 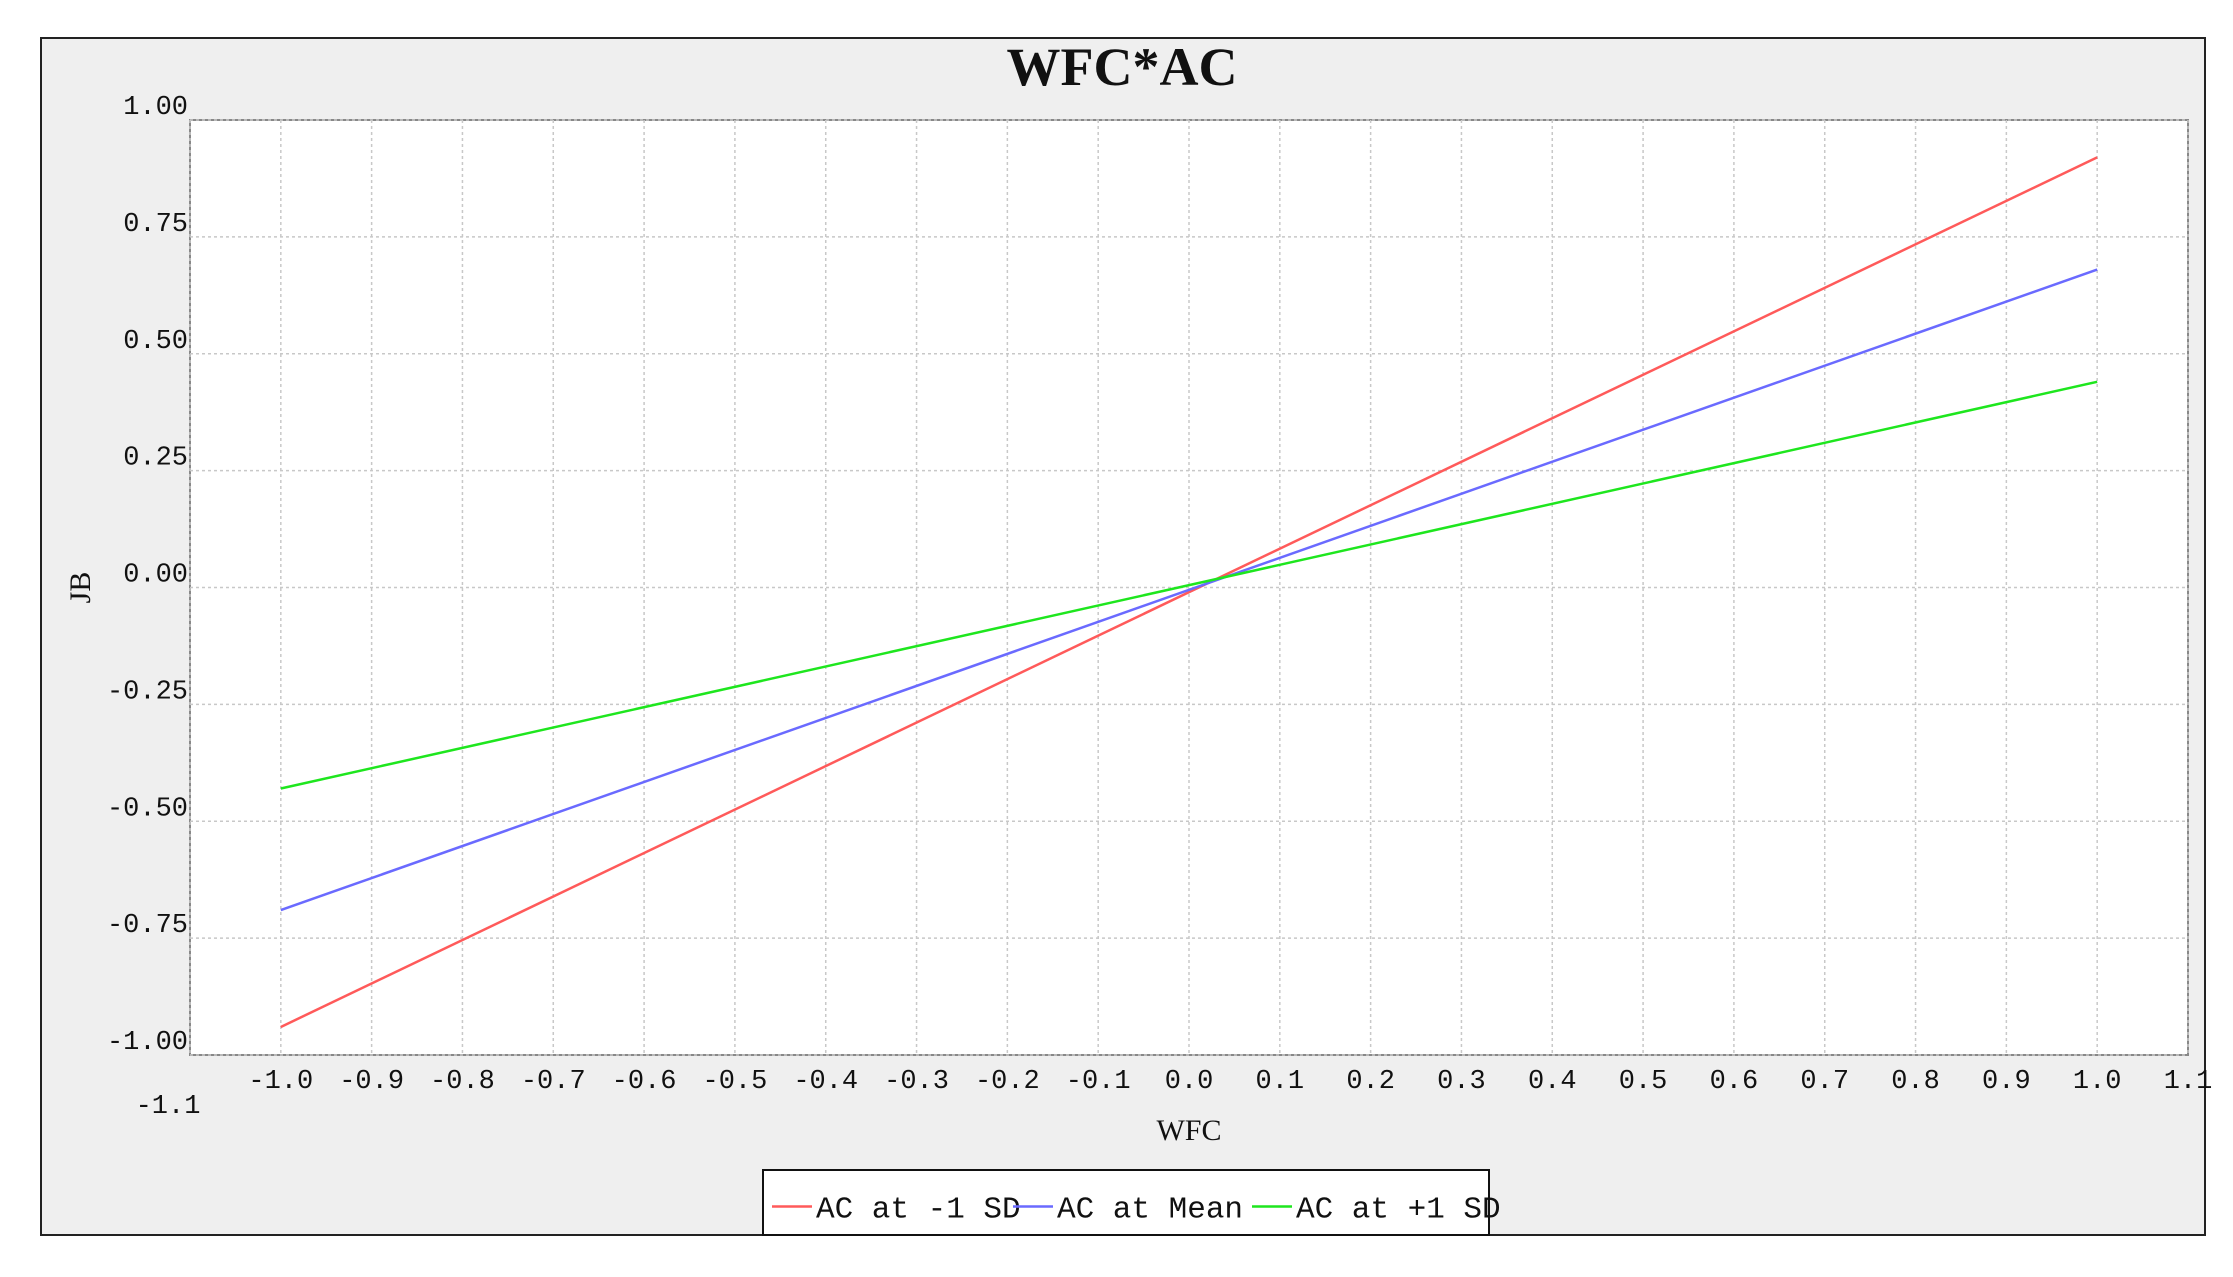 What do you see at coordinates (1915, 1082) in the screenshot?
I see `x-tick-label: 0.8` at bounding box center [1915, 1082].